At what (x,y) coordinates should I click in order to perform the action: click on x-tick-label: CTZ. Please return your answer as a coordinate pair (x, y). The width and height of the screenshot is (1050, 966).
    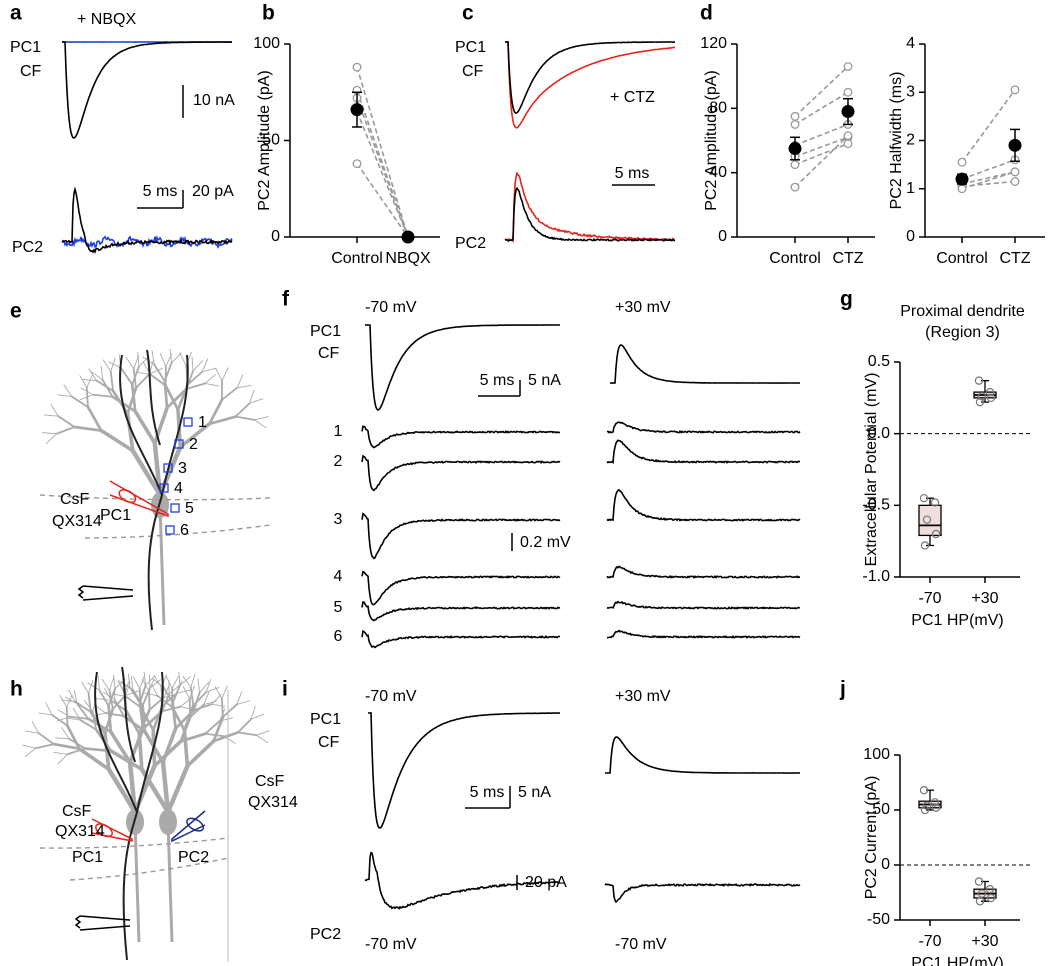
    Looking at the image, I should click on (1014, 258).